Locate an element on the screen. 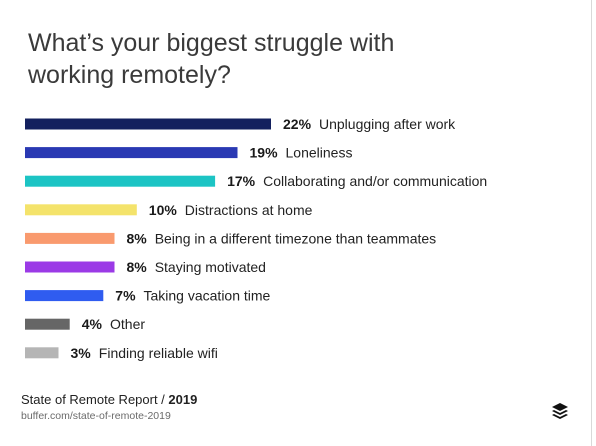 The width and height of the screenshot is (596, 446). bar-value-label: 7% is located at coordinates (125, 296).